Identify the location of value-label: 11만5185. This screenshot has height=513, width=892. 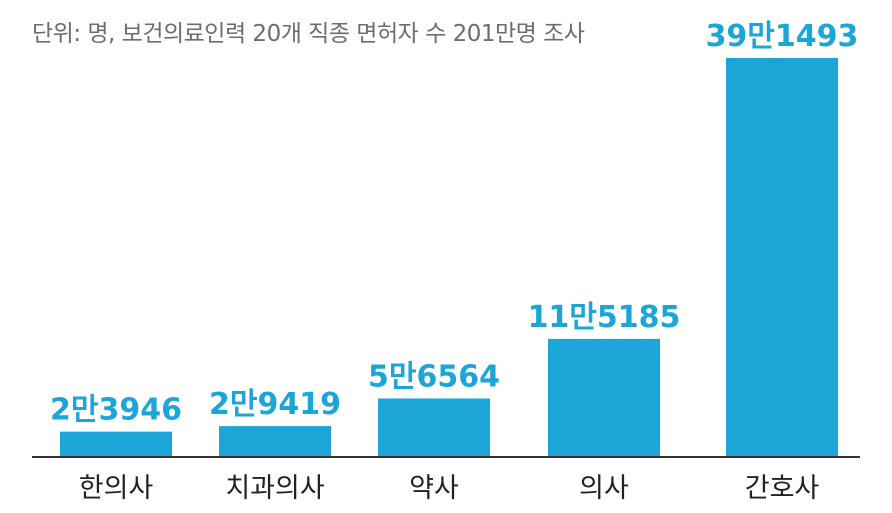
(604, 317).